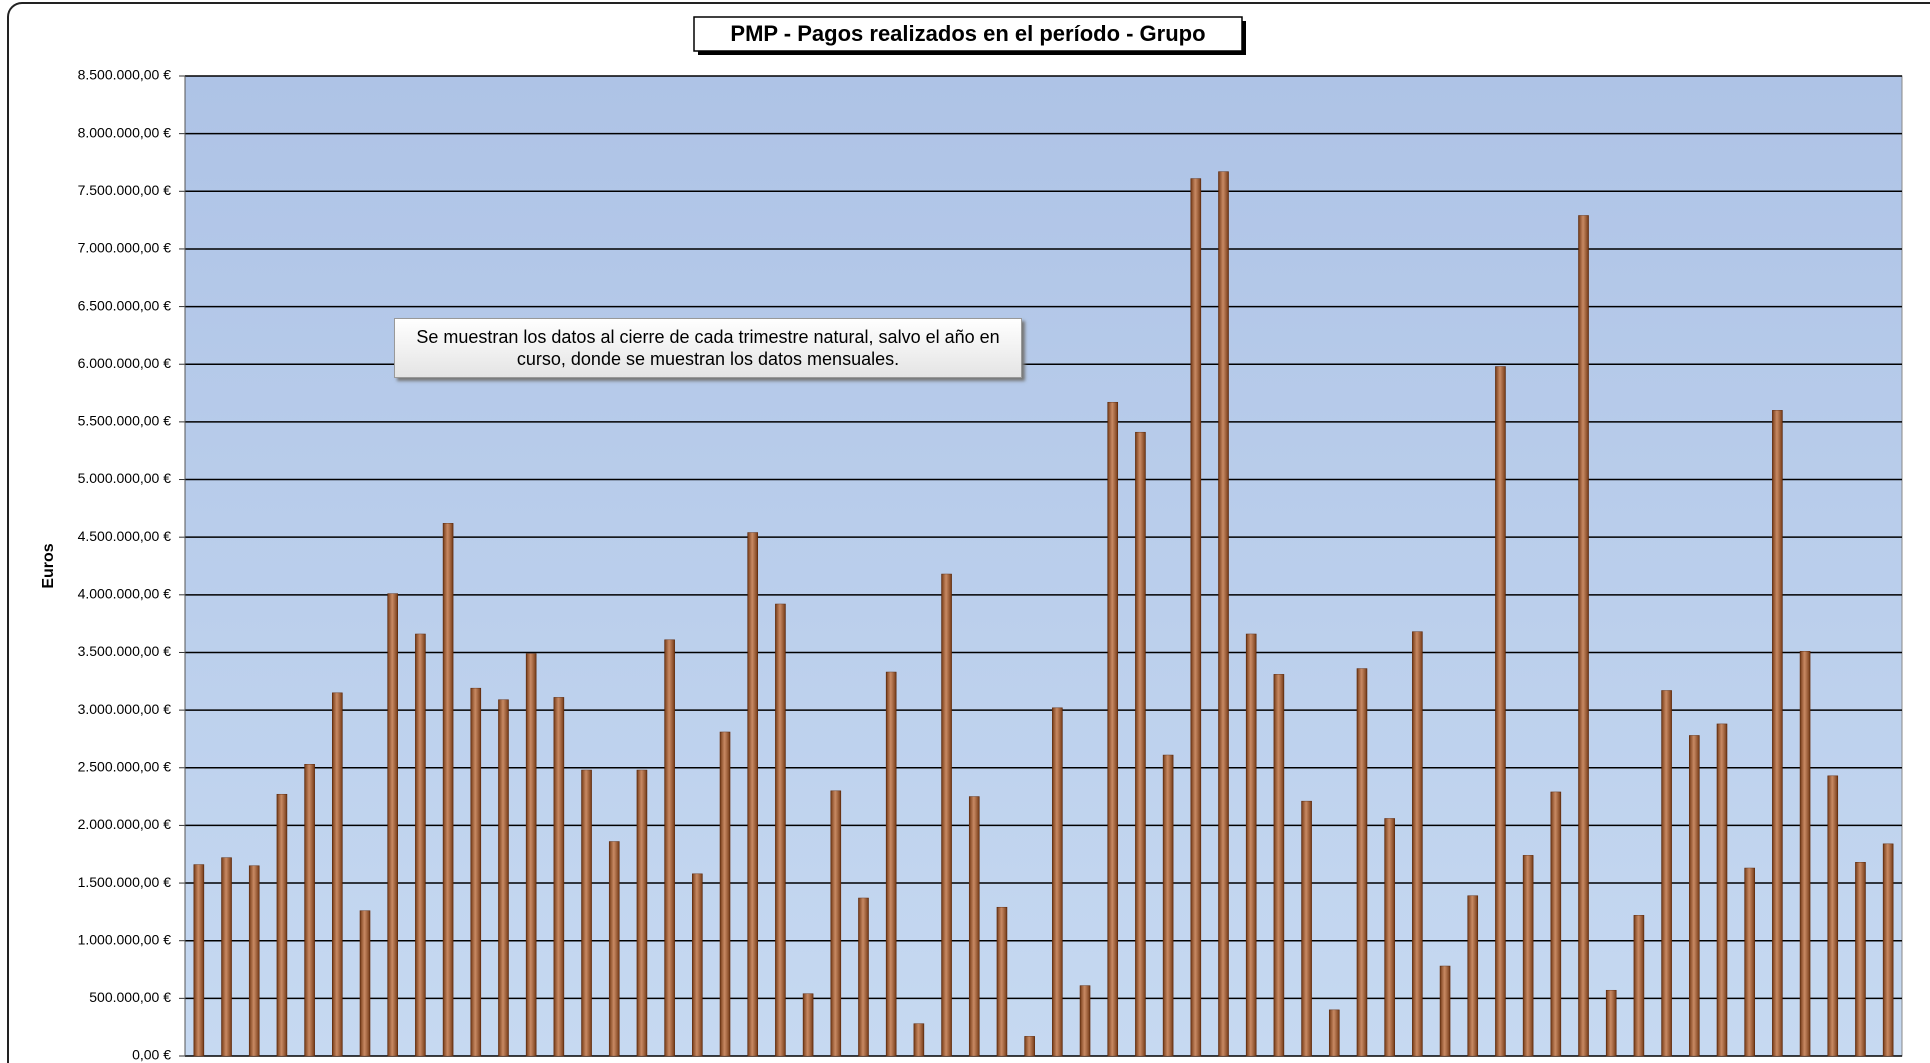 The width and height of the screenshot is (1930, 1063). I want to click on y-axis-label: Euros, so click(48, 565).